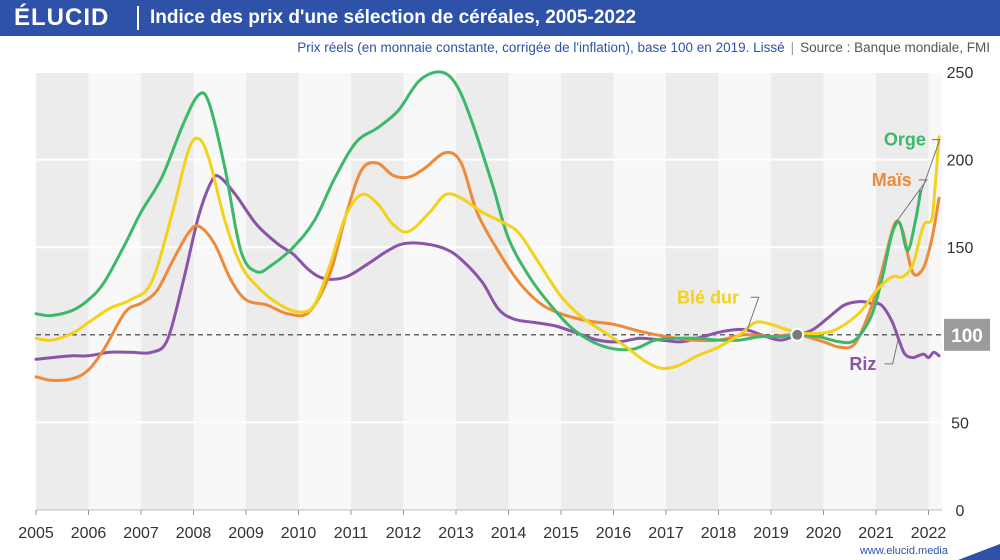 This screenshot has height=560, width=1000. What do you see at coordinates (299, 533) in the screenshot?
I see `x-tick-label: 2010` at bounding box center [299, 533].